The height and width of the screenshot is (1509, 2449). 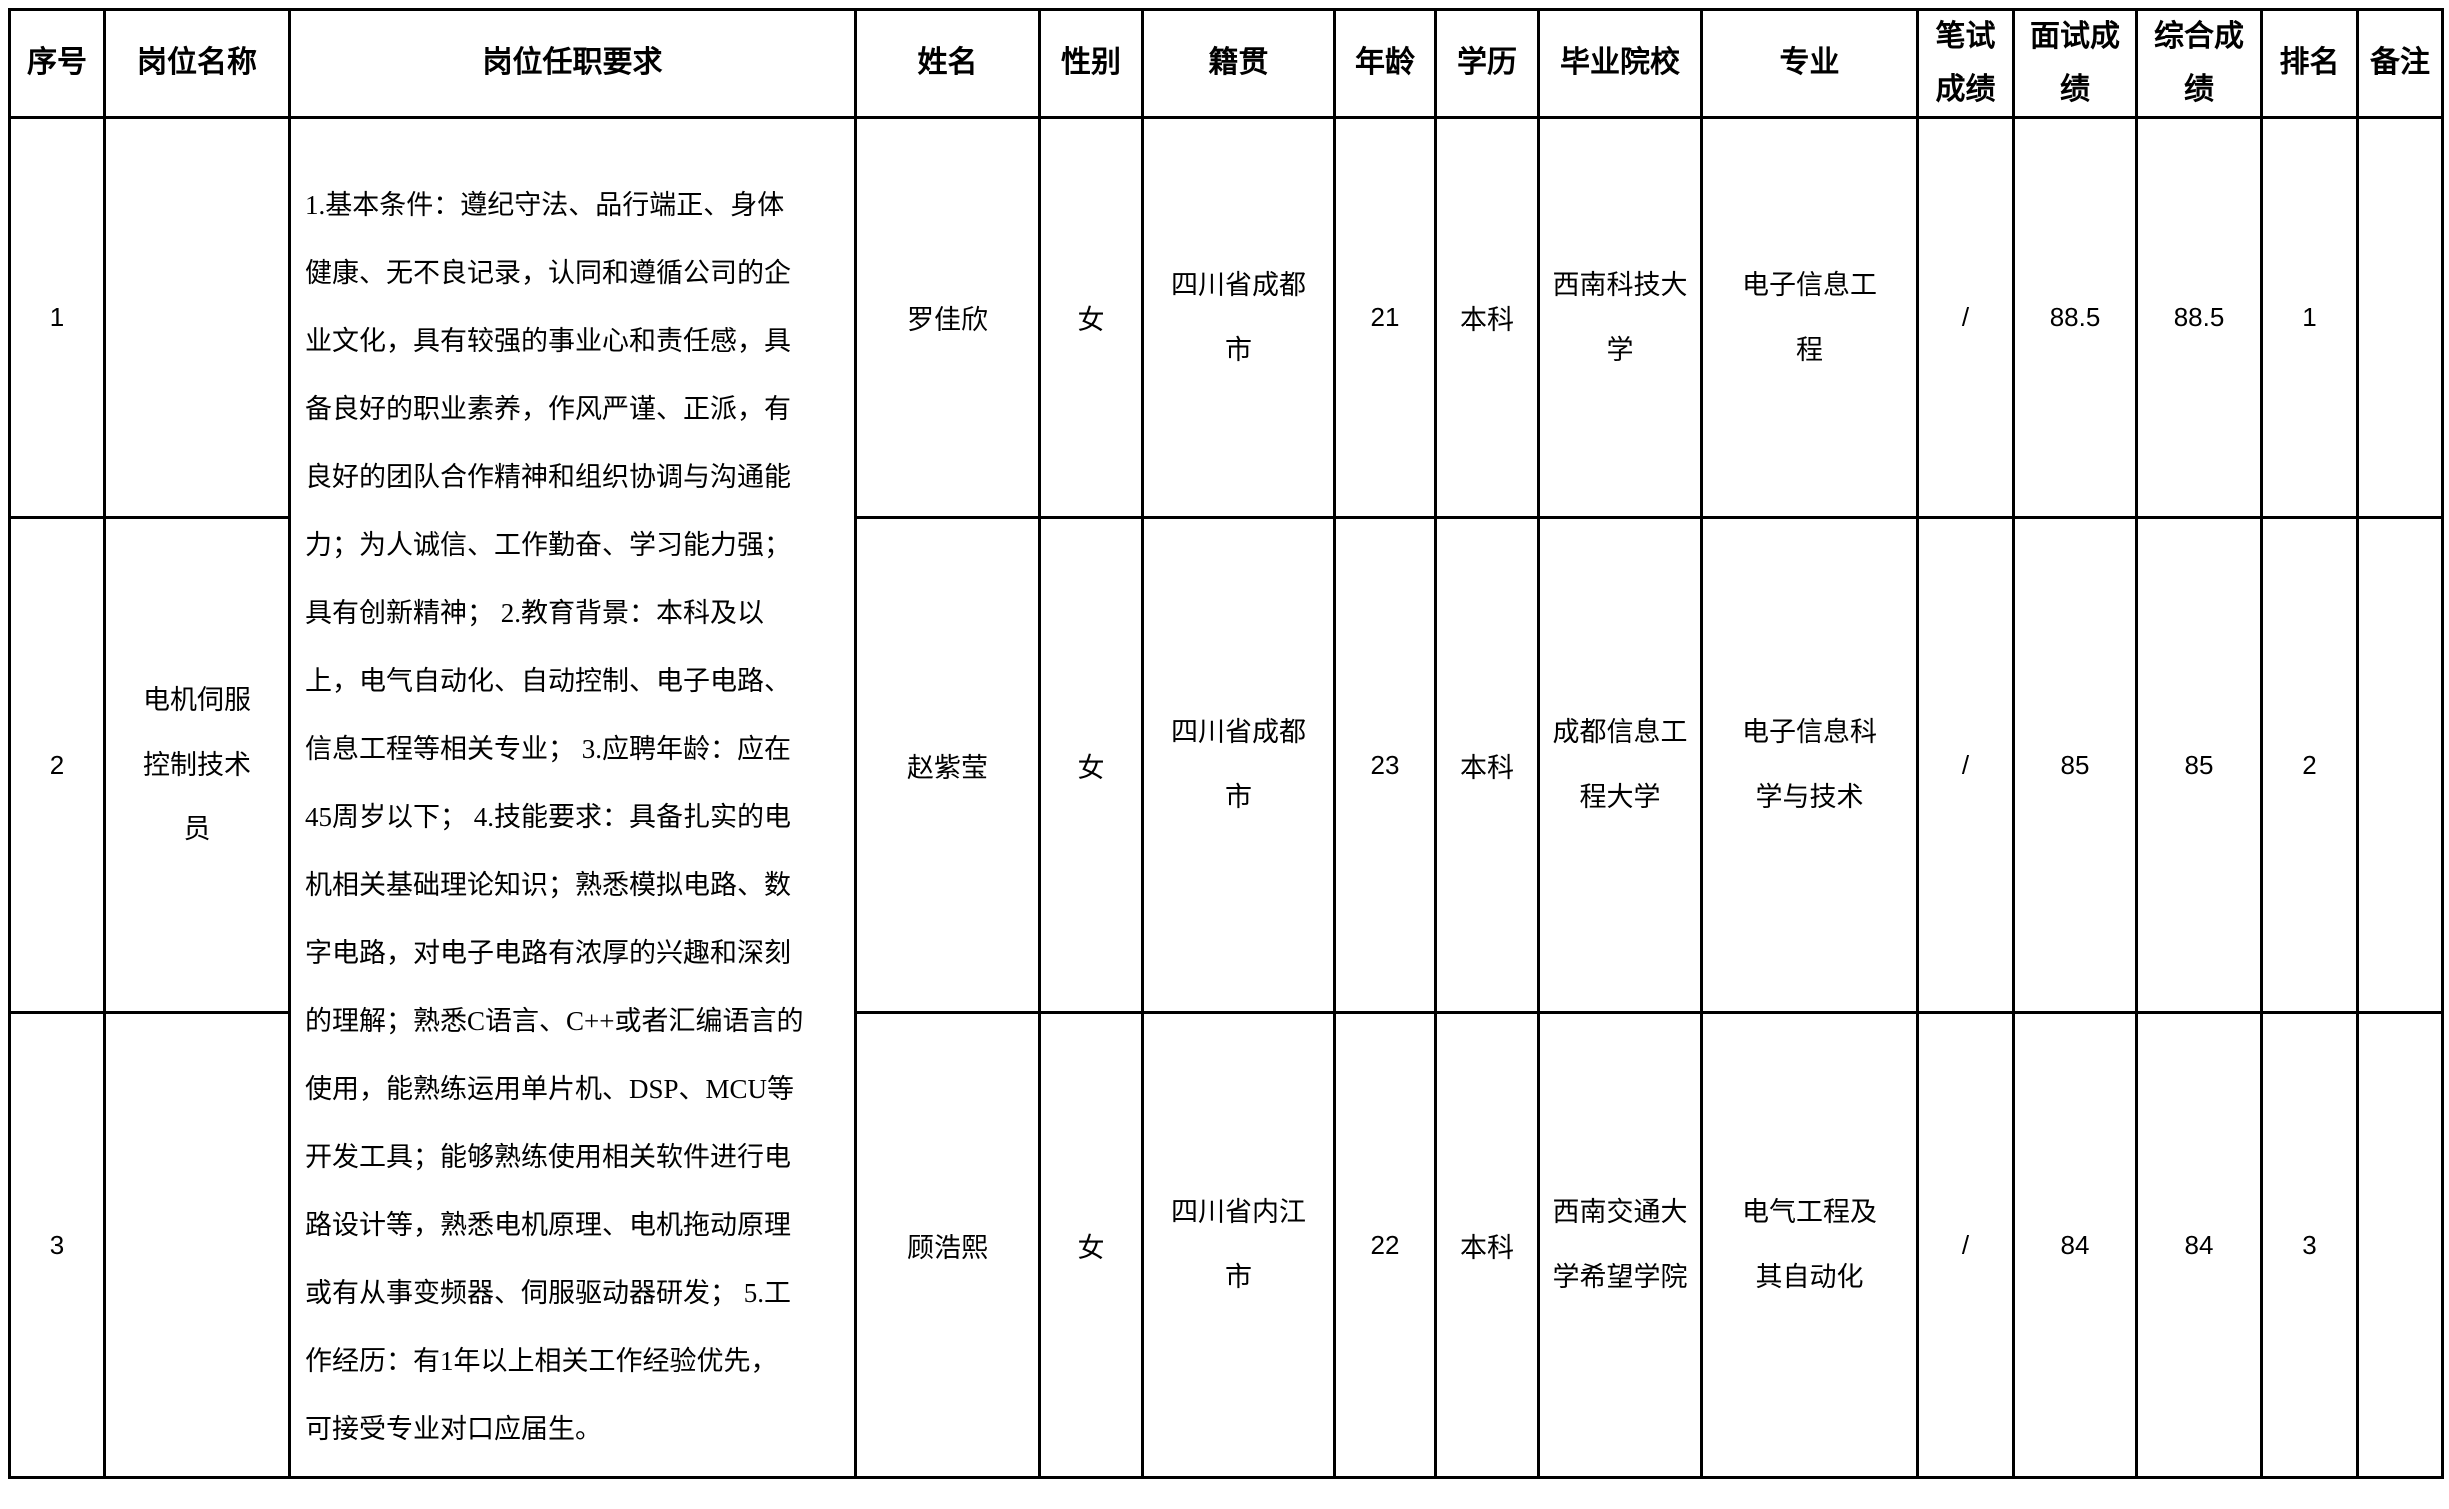 I want to click on header-written-score: 笔试成绩, so click(x=1965, y=63).